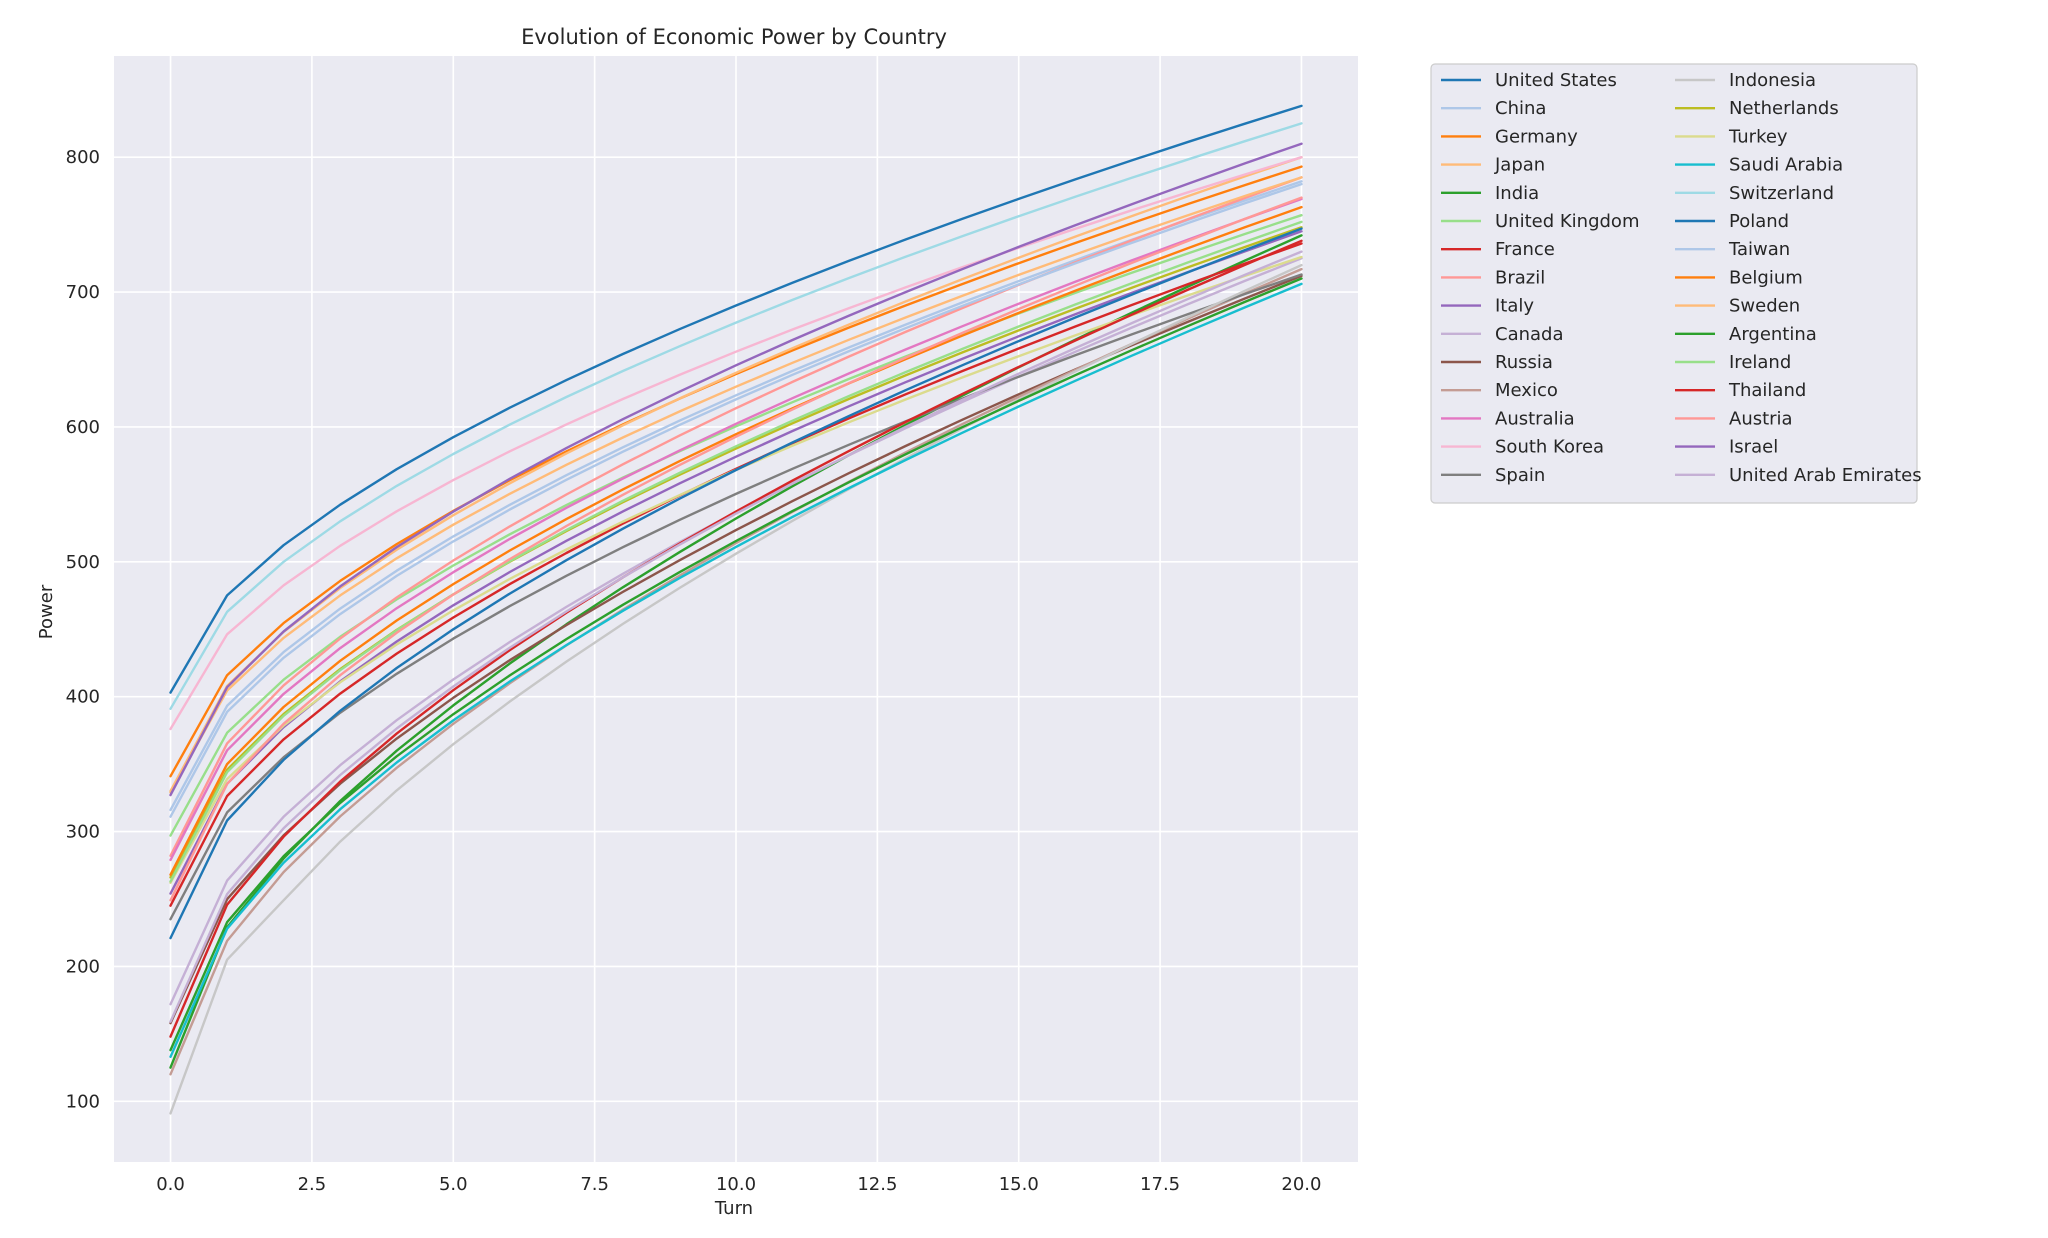 The image size is (2048, 1238). What do you see at coordinates (1514, 306) in the screenshot?
I see `legend-label: Italy` at bounding box center [1514, 306].